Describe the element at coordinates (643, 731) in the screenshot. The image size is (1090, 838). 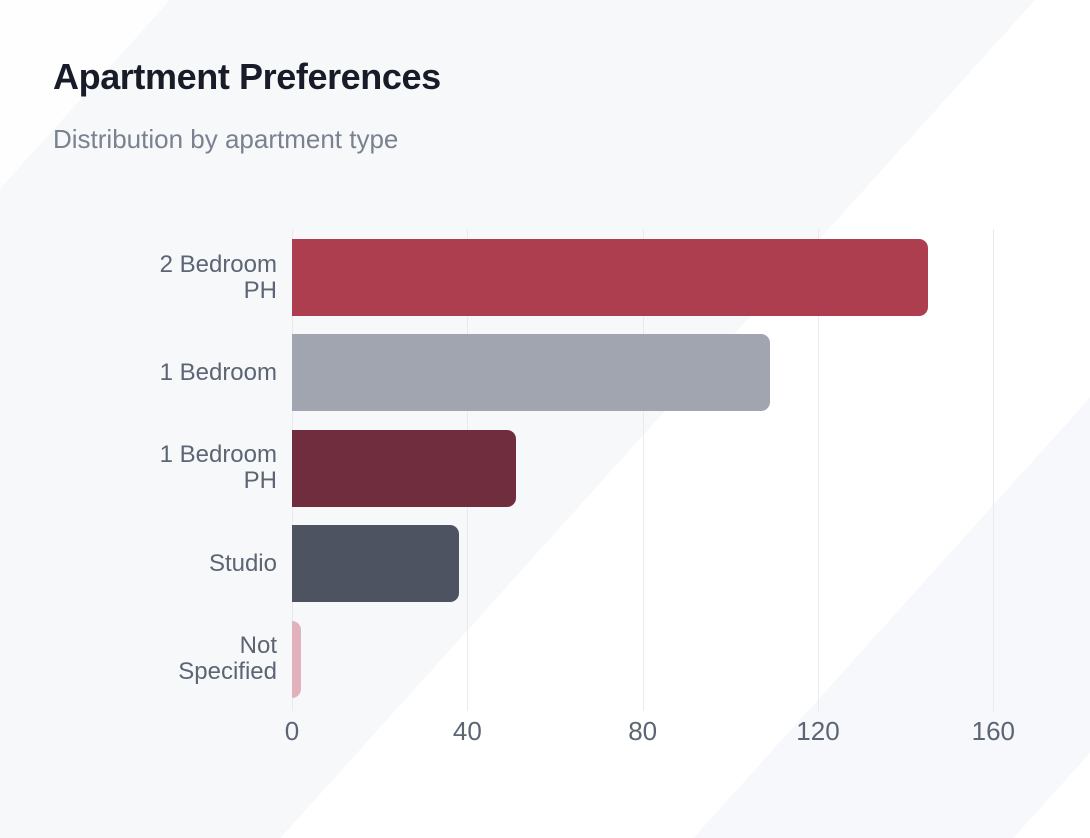
I see `x-axis-tick-label: 80` at that location.